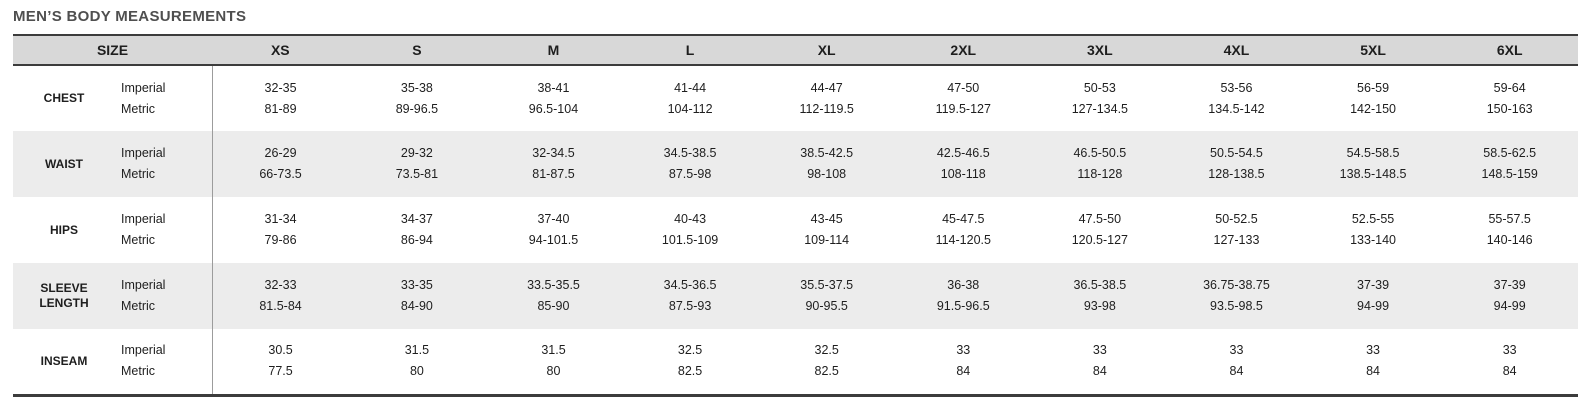  Describe the element at coordinates (690, 219) in the screenshot. I see `imperial-value: 40-43` at that location.